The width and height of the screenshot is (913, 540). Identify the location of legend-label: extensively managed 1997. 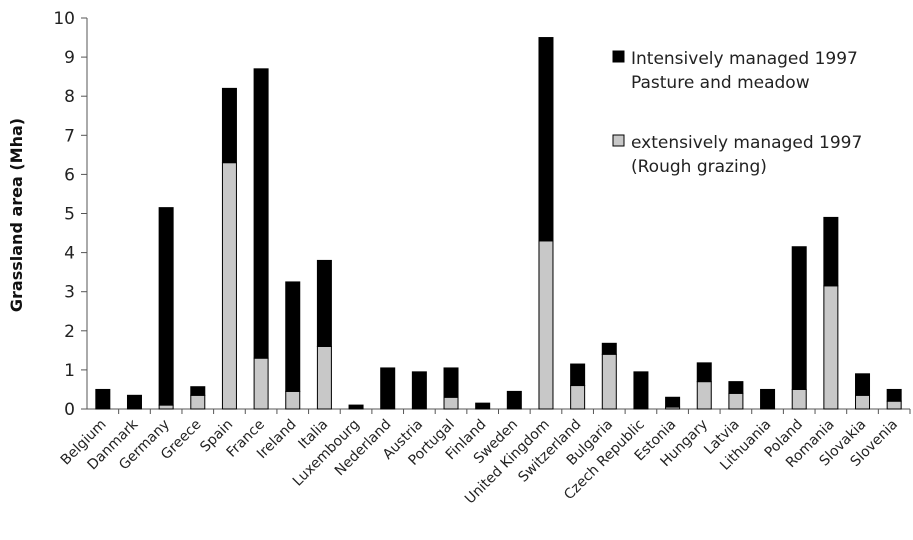
(746, 143).